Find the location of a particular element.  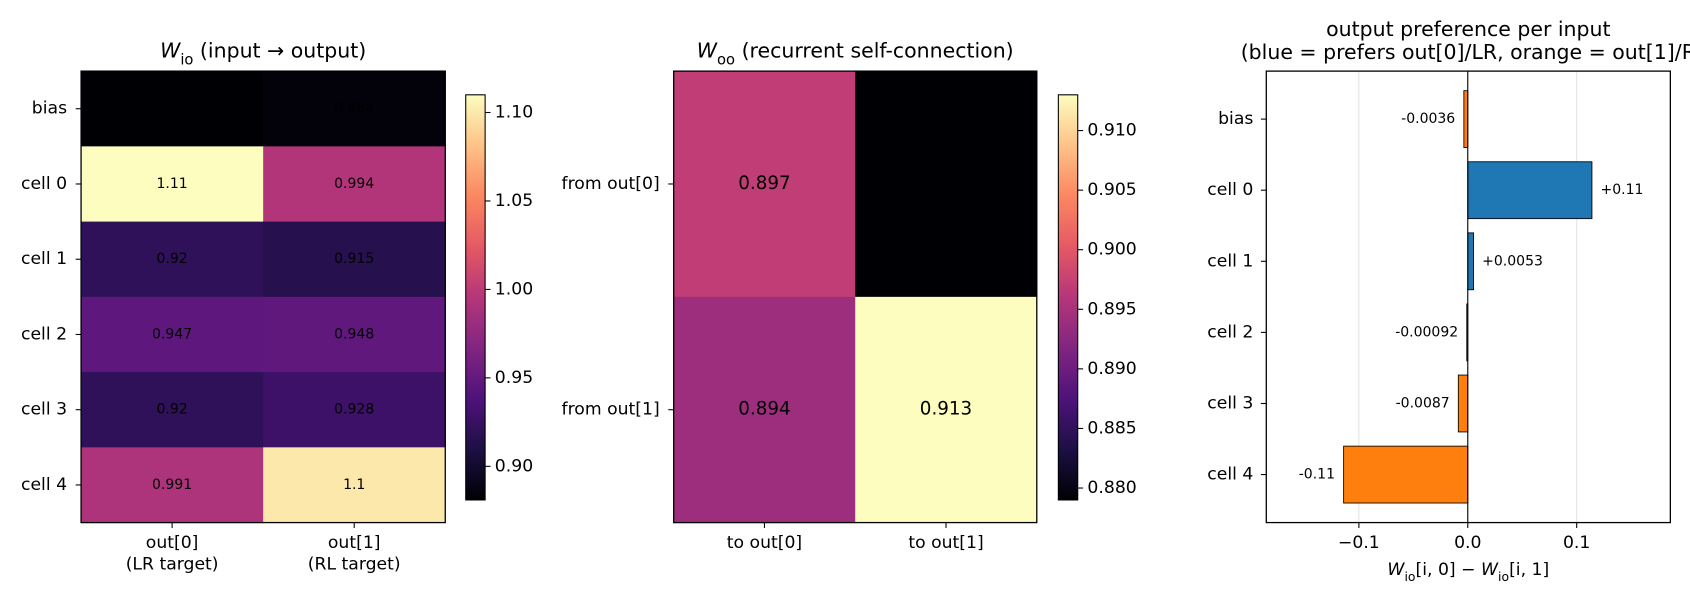

x-tick-label: 0.0 is located at coordinates (1467, 543).